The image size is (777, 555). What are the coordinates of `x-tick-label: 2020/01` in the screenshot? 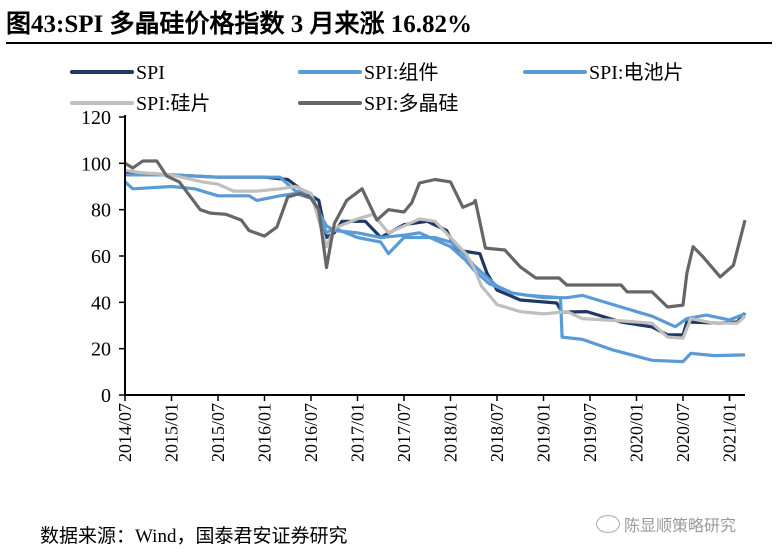 It's located at (637, 432).